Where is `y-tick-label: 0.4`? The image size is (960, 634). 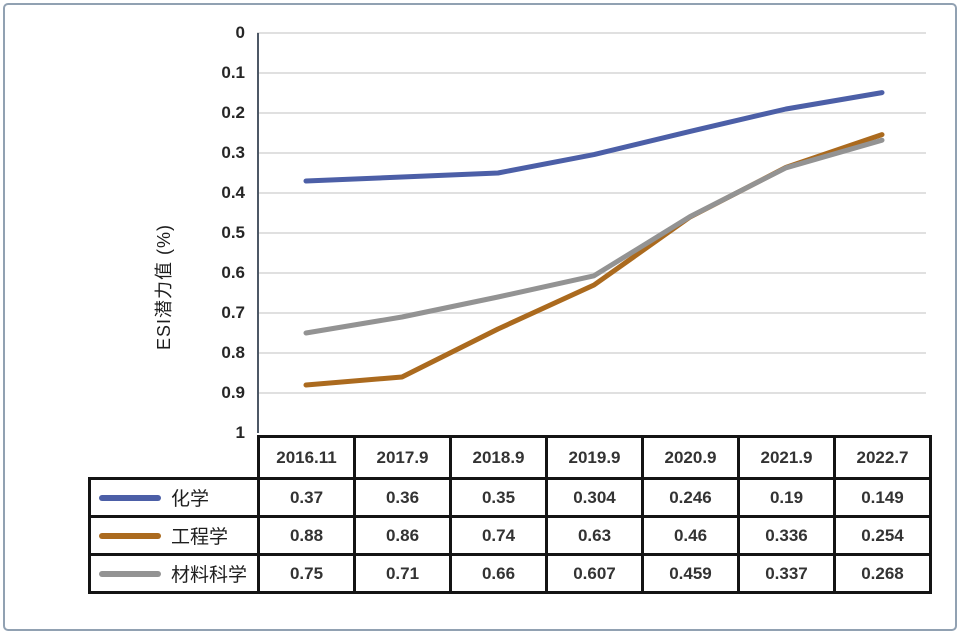
y-tick-label: 0.4 is located at coordinates (233, 192).